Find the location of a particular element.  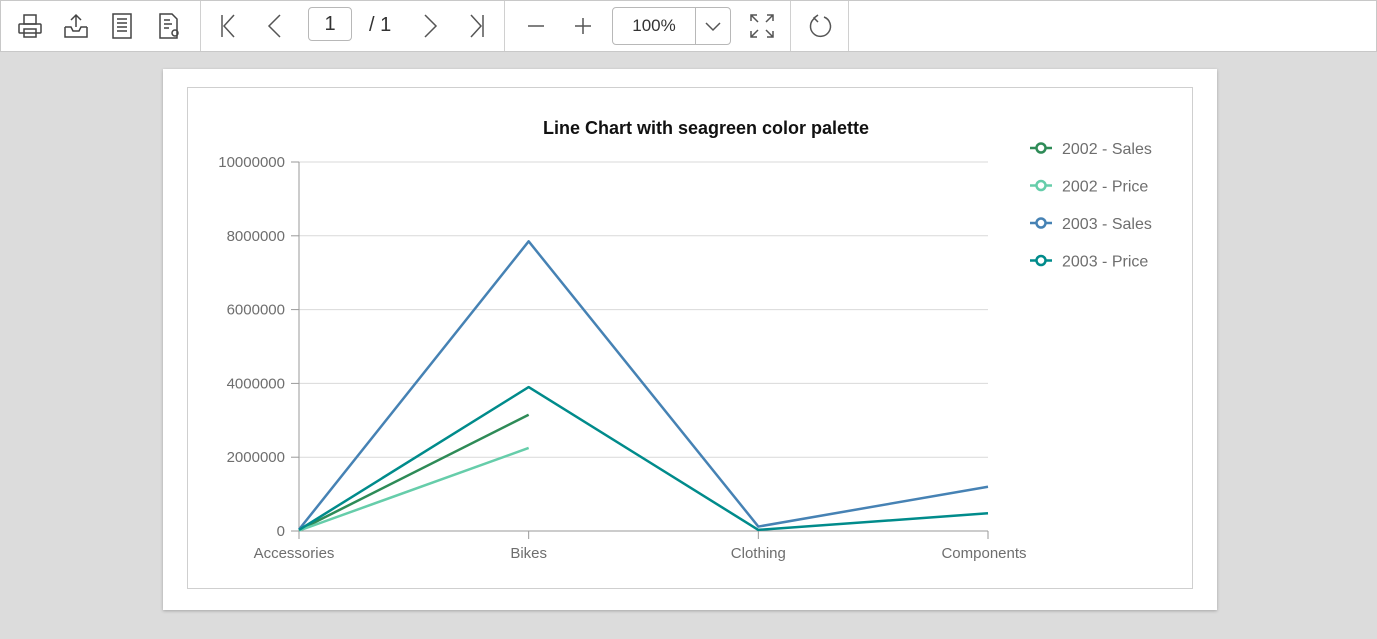

next-page-icon is located at coordinates (431, 26).